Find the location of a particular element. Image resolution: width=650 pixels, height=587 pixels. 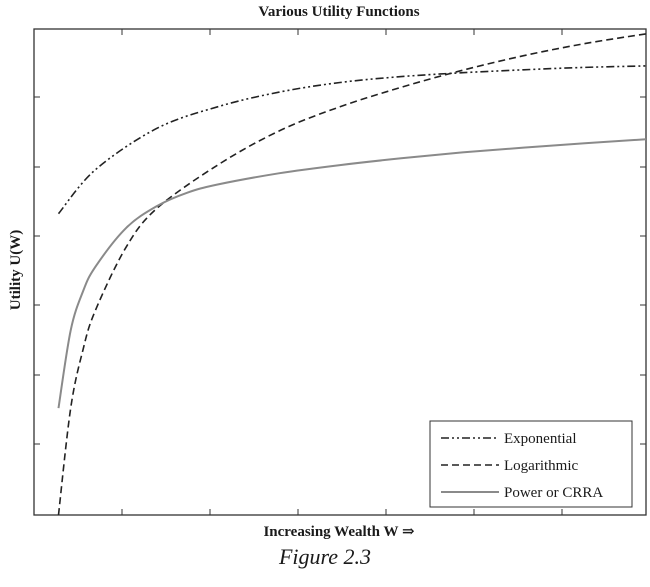

y-axis-label: Utility U(W) is located at coordinates (16, 270).